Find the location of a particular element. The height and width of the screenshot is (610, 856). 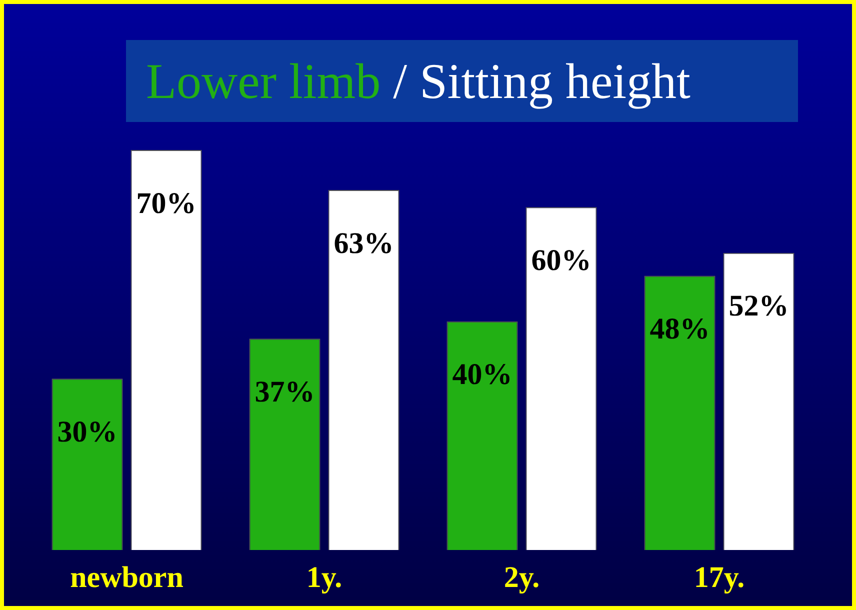

x-tick-label: 17y. is located at coordinates (719, 577).